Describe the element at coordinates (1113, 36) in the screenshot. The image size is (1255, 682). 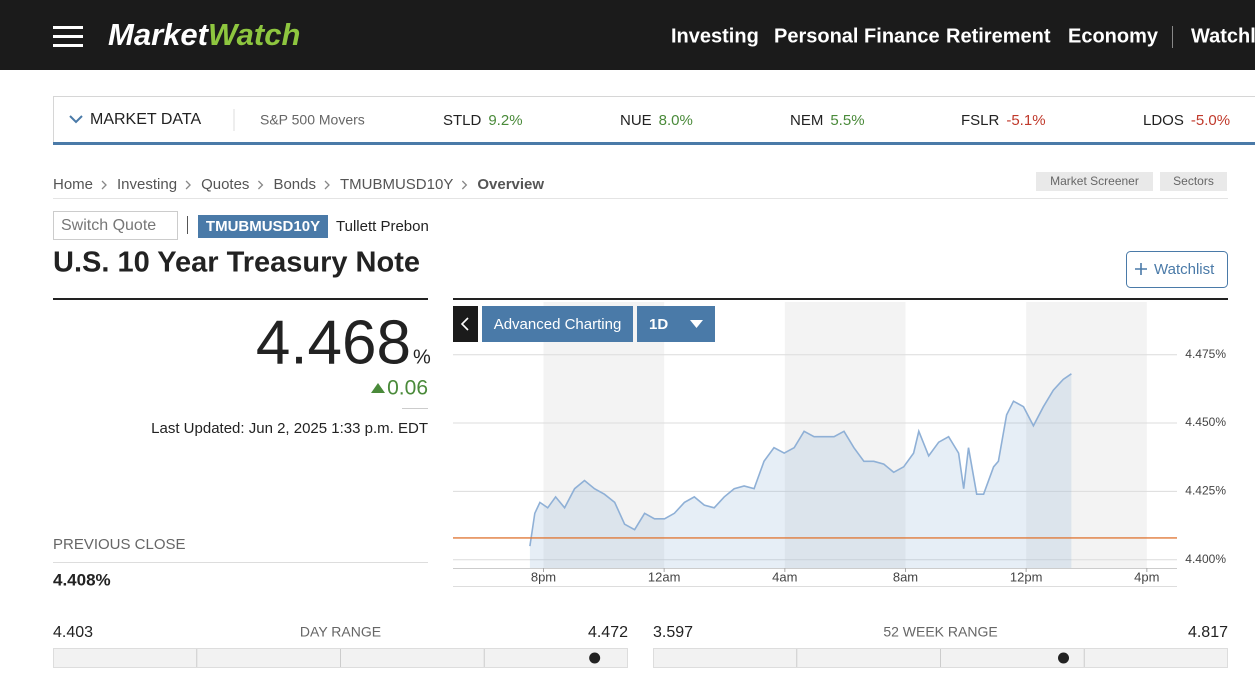
I see `nav-link: Economy` at that location.